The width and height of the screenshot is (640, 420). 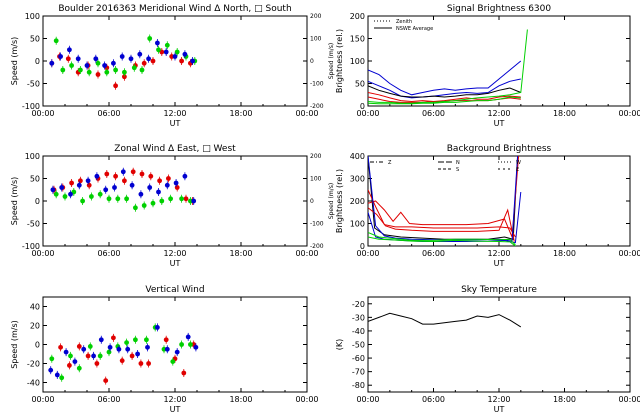 What do you see at coordinates (33, 383) in the screenshot?
I see `vertical-ytick-label: -40` at bounding box center [33, 383].